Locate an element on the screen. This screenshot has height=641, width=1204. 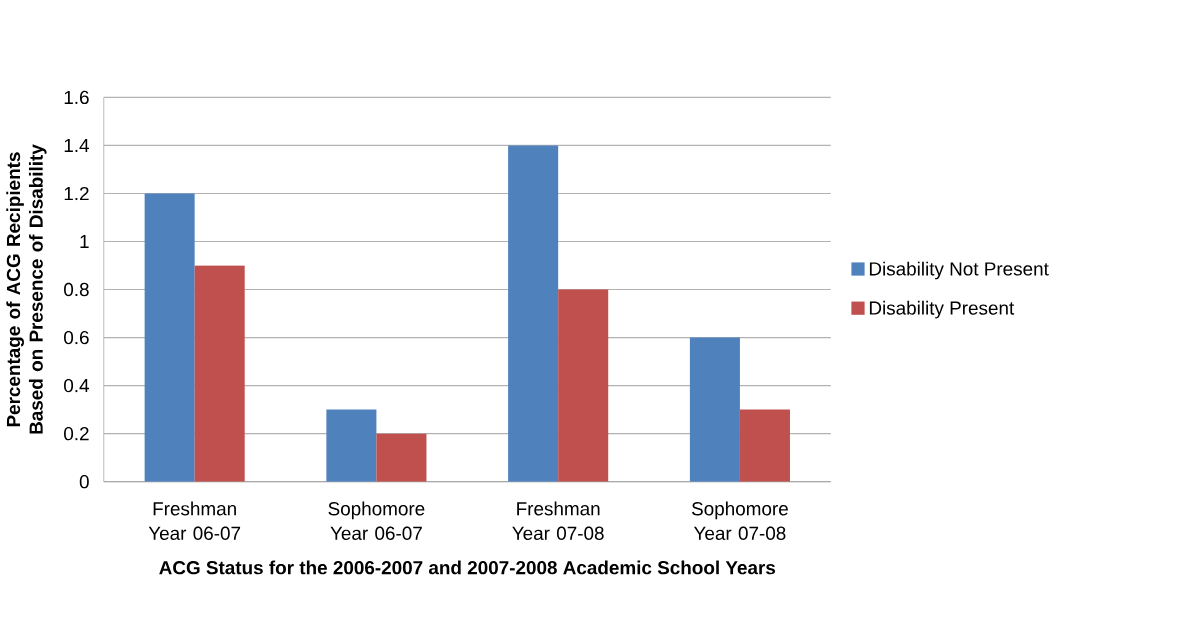
y-tick-label: 0.6 is located at coordinates (76, 337).